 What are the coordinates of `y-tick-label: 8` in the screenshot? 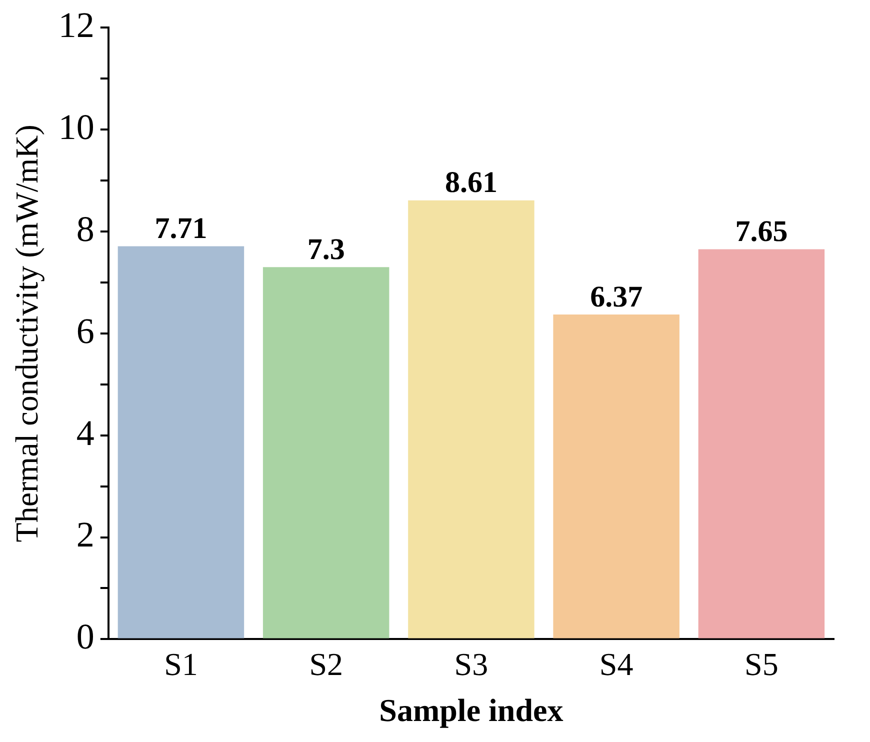 It's located at (85, 228).